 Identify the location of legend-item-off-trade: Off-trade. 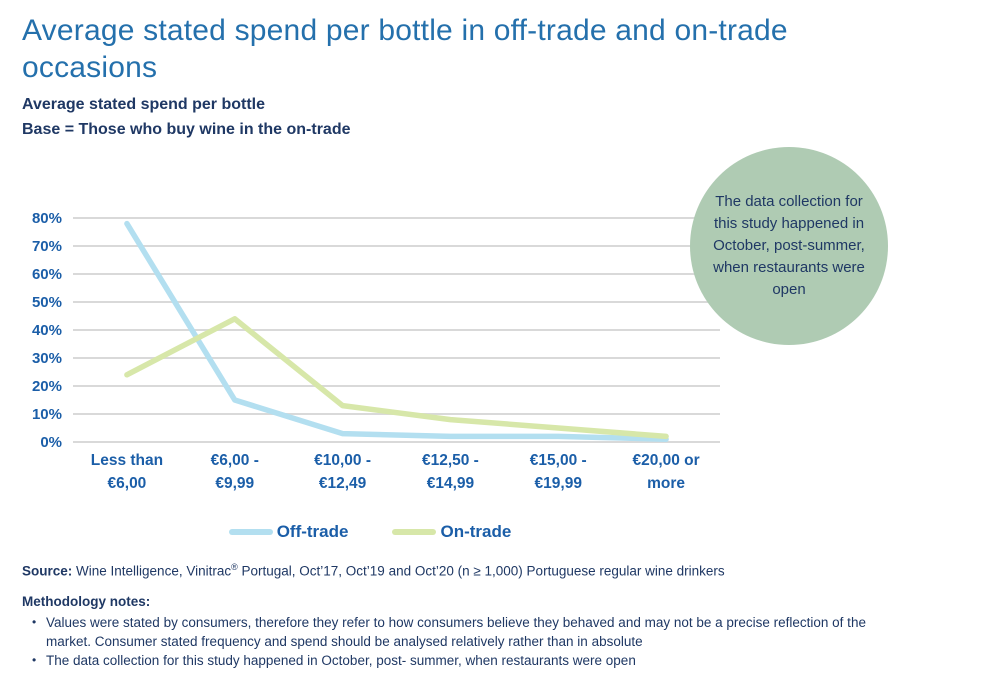
(288, 532).